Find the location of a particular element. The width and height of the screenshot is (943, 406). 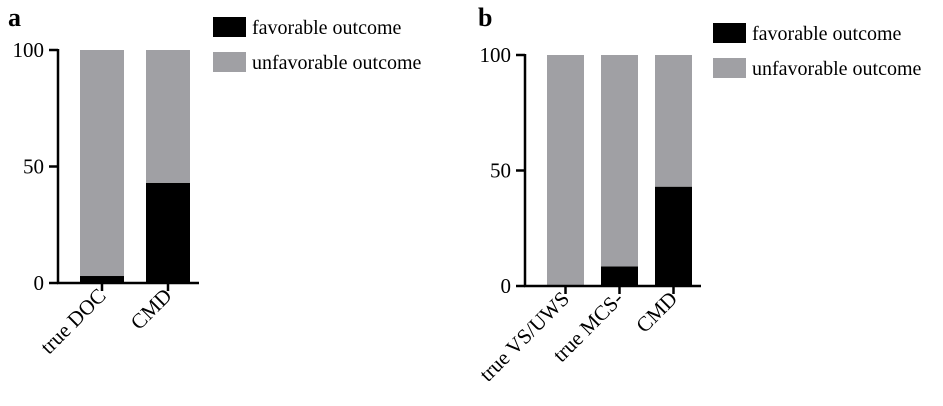

x-tick-label: true VS/UWS is located at coordinates (524, 337).